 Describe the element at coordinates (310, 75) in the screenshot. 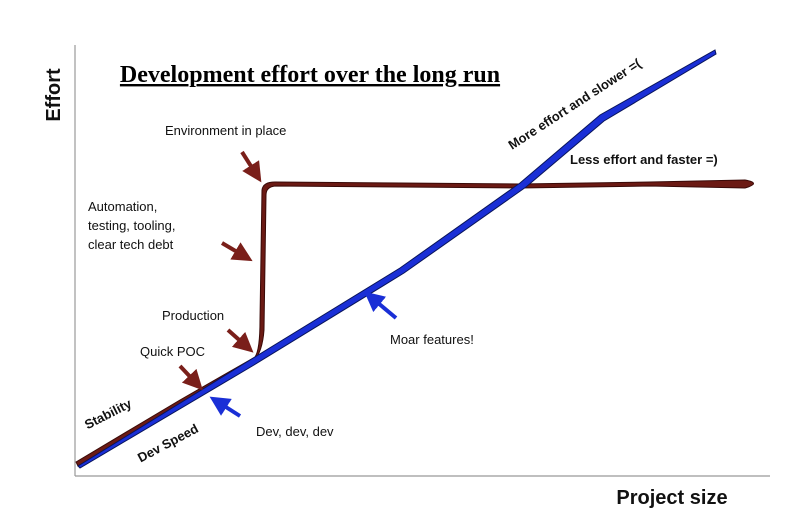

I see `title: Development effort over the long run` at that location.